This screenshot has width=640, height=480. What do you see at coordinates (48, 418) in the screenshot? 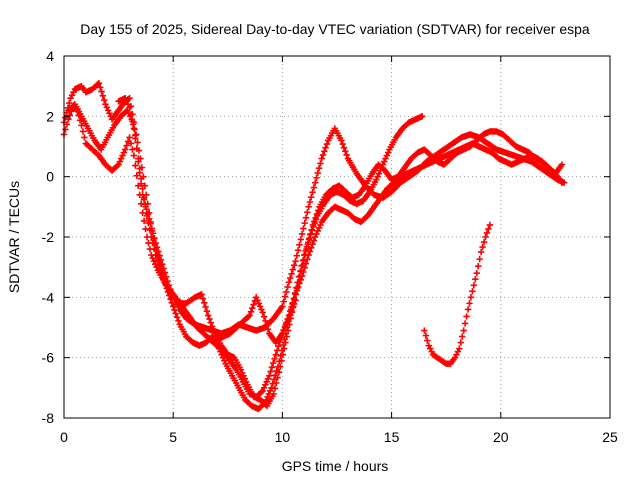
I see `y-tick-label: -8` at bounding box center [48, 418].